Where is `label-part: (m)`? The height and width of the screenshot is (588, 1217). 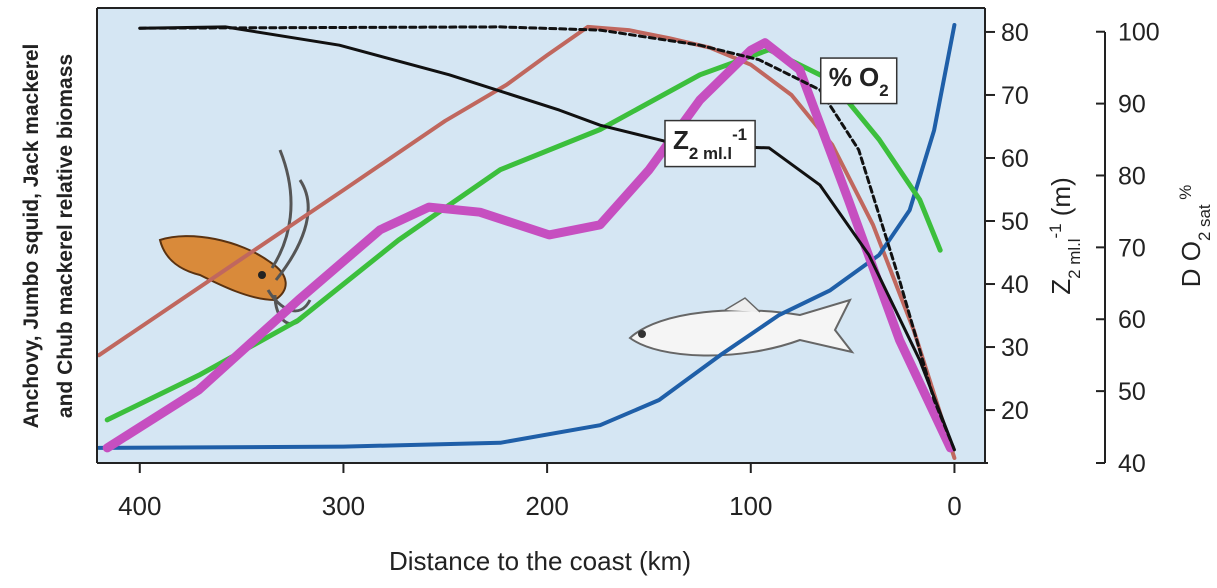 label-part: (m) is located at coordinates (1061, 200).